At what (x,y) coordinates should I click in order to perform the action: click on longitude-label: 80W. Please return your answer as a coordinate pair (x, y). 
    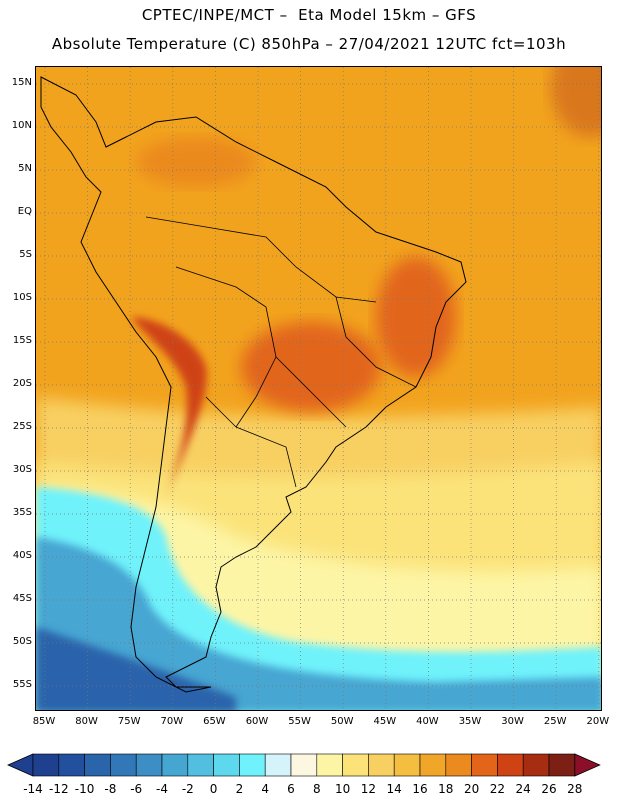
    Looking at the image, I should click on (86, 721).